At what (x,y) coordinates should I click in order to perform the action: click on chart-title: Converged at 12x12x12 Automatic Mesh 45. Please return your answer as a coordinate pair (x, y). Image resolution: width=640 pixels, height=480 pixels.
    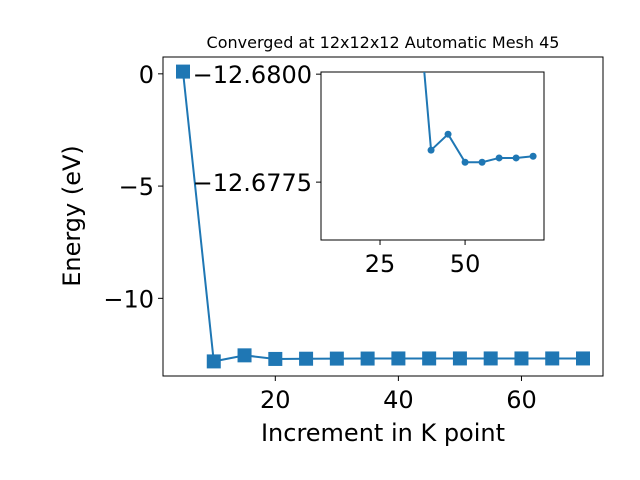
    Looking at the image, I should click on (383, 42).